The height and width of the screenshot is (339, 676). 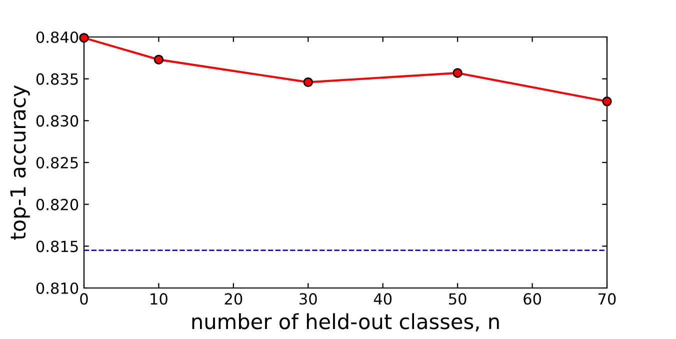 What do you see at coordinates (308, 299) in the screenshot?
I see `x-tick-label: 30` at bounding box center [308, 299].